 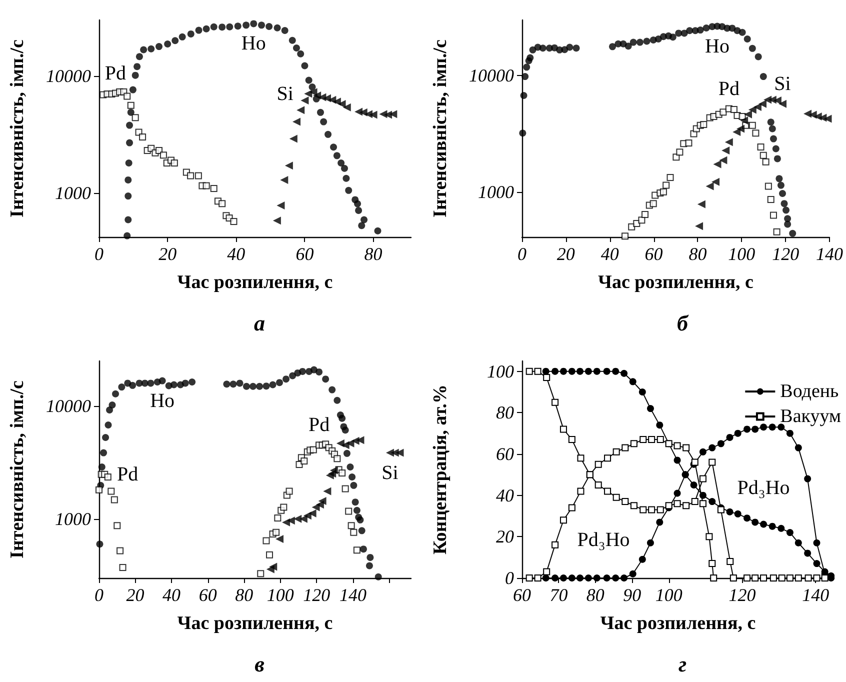 What do you see at coordinates (259, 323) in the screenshot?
I see `text: a` at bounding box center [259, 323].